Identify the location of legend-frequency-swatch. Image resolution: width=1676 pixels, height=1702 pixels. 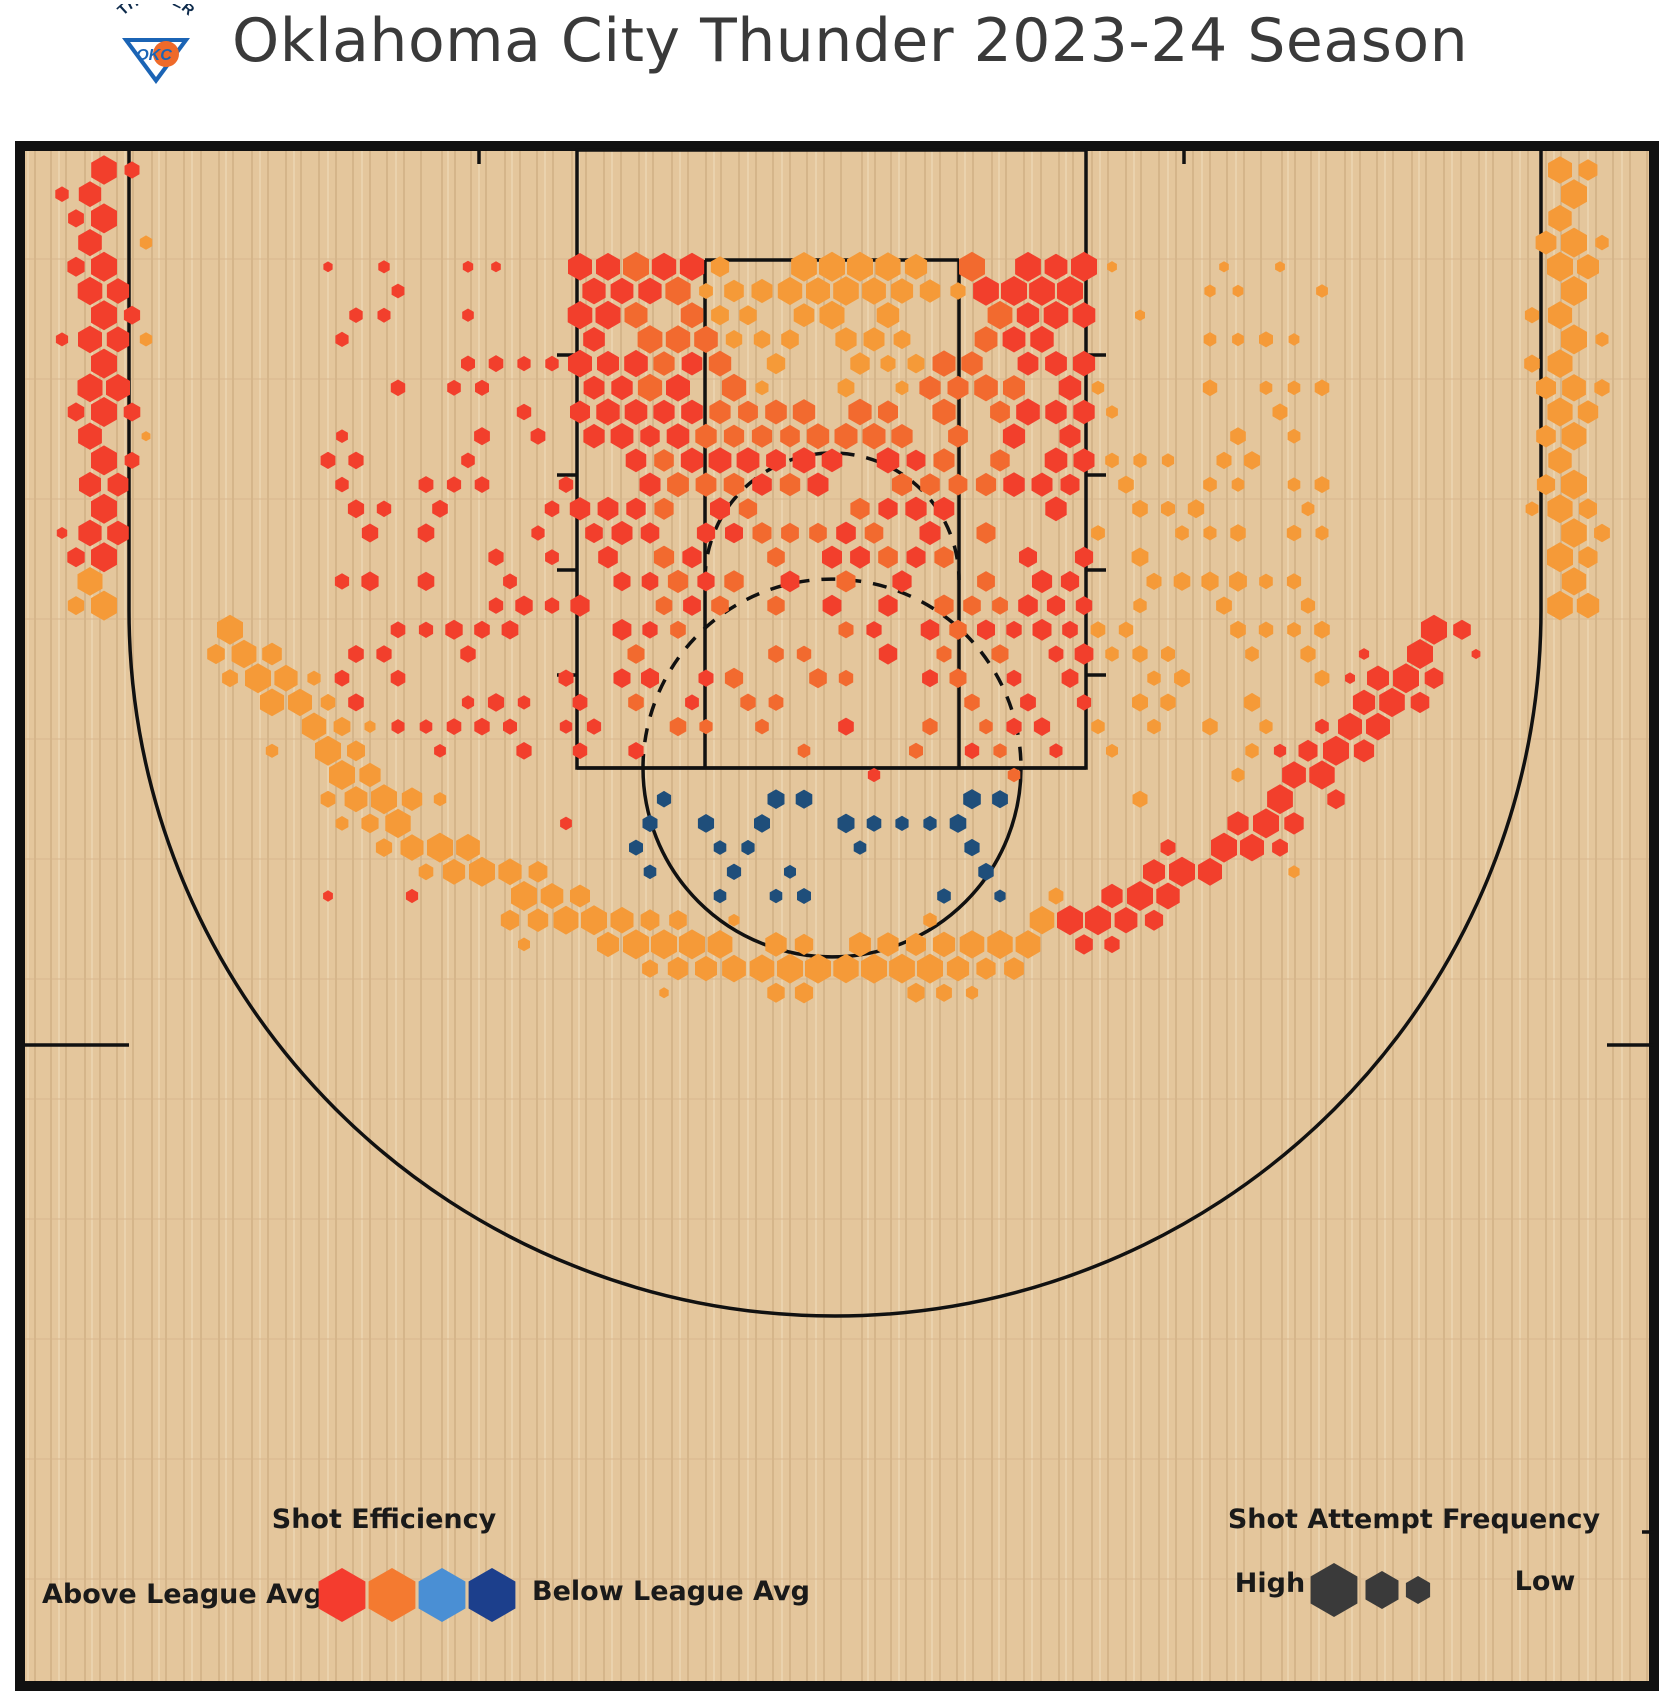
(1334, 1590).